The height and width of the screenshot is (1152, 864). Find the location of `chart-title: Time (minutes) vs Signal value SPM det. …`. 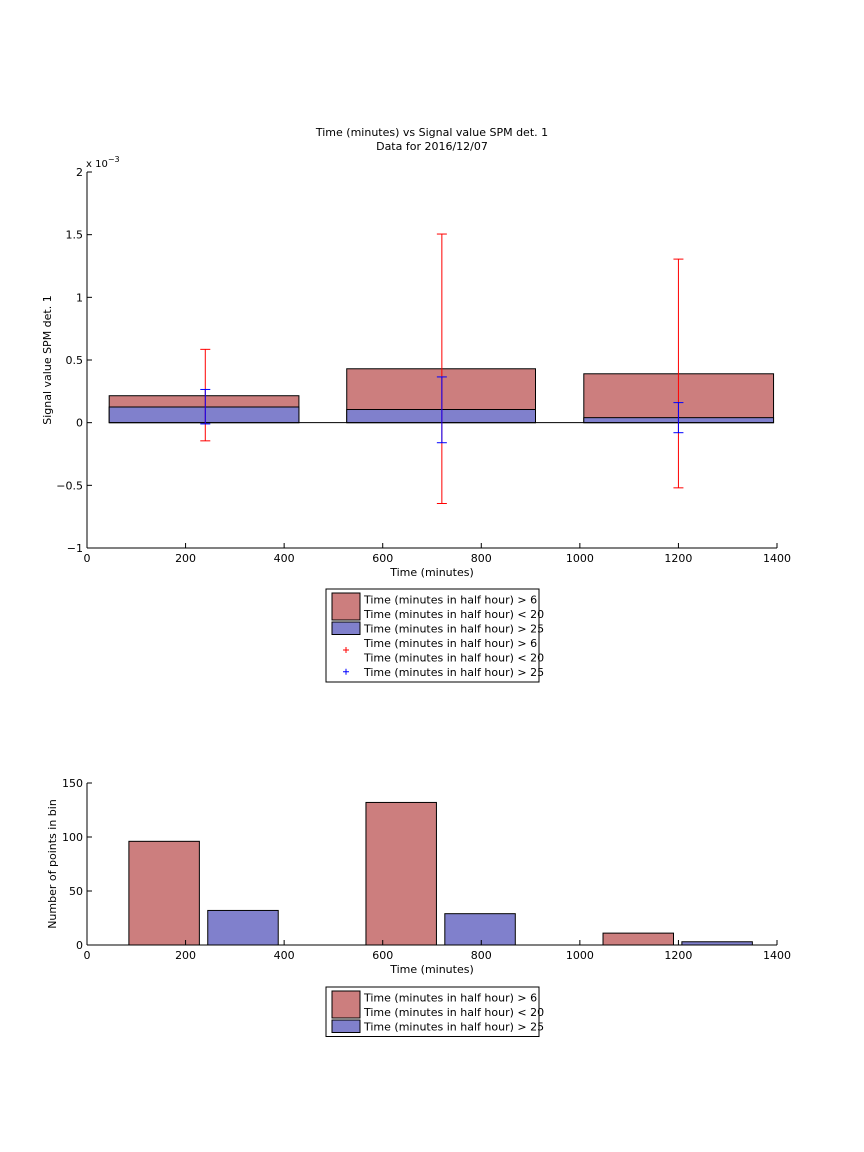

chart-title: Time (minutes) vs Signal value SPM det. … is located at coordinates (431, 132).